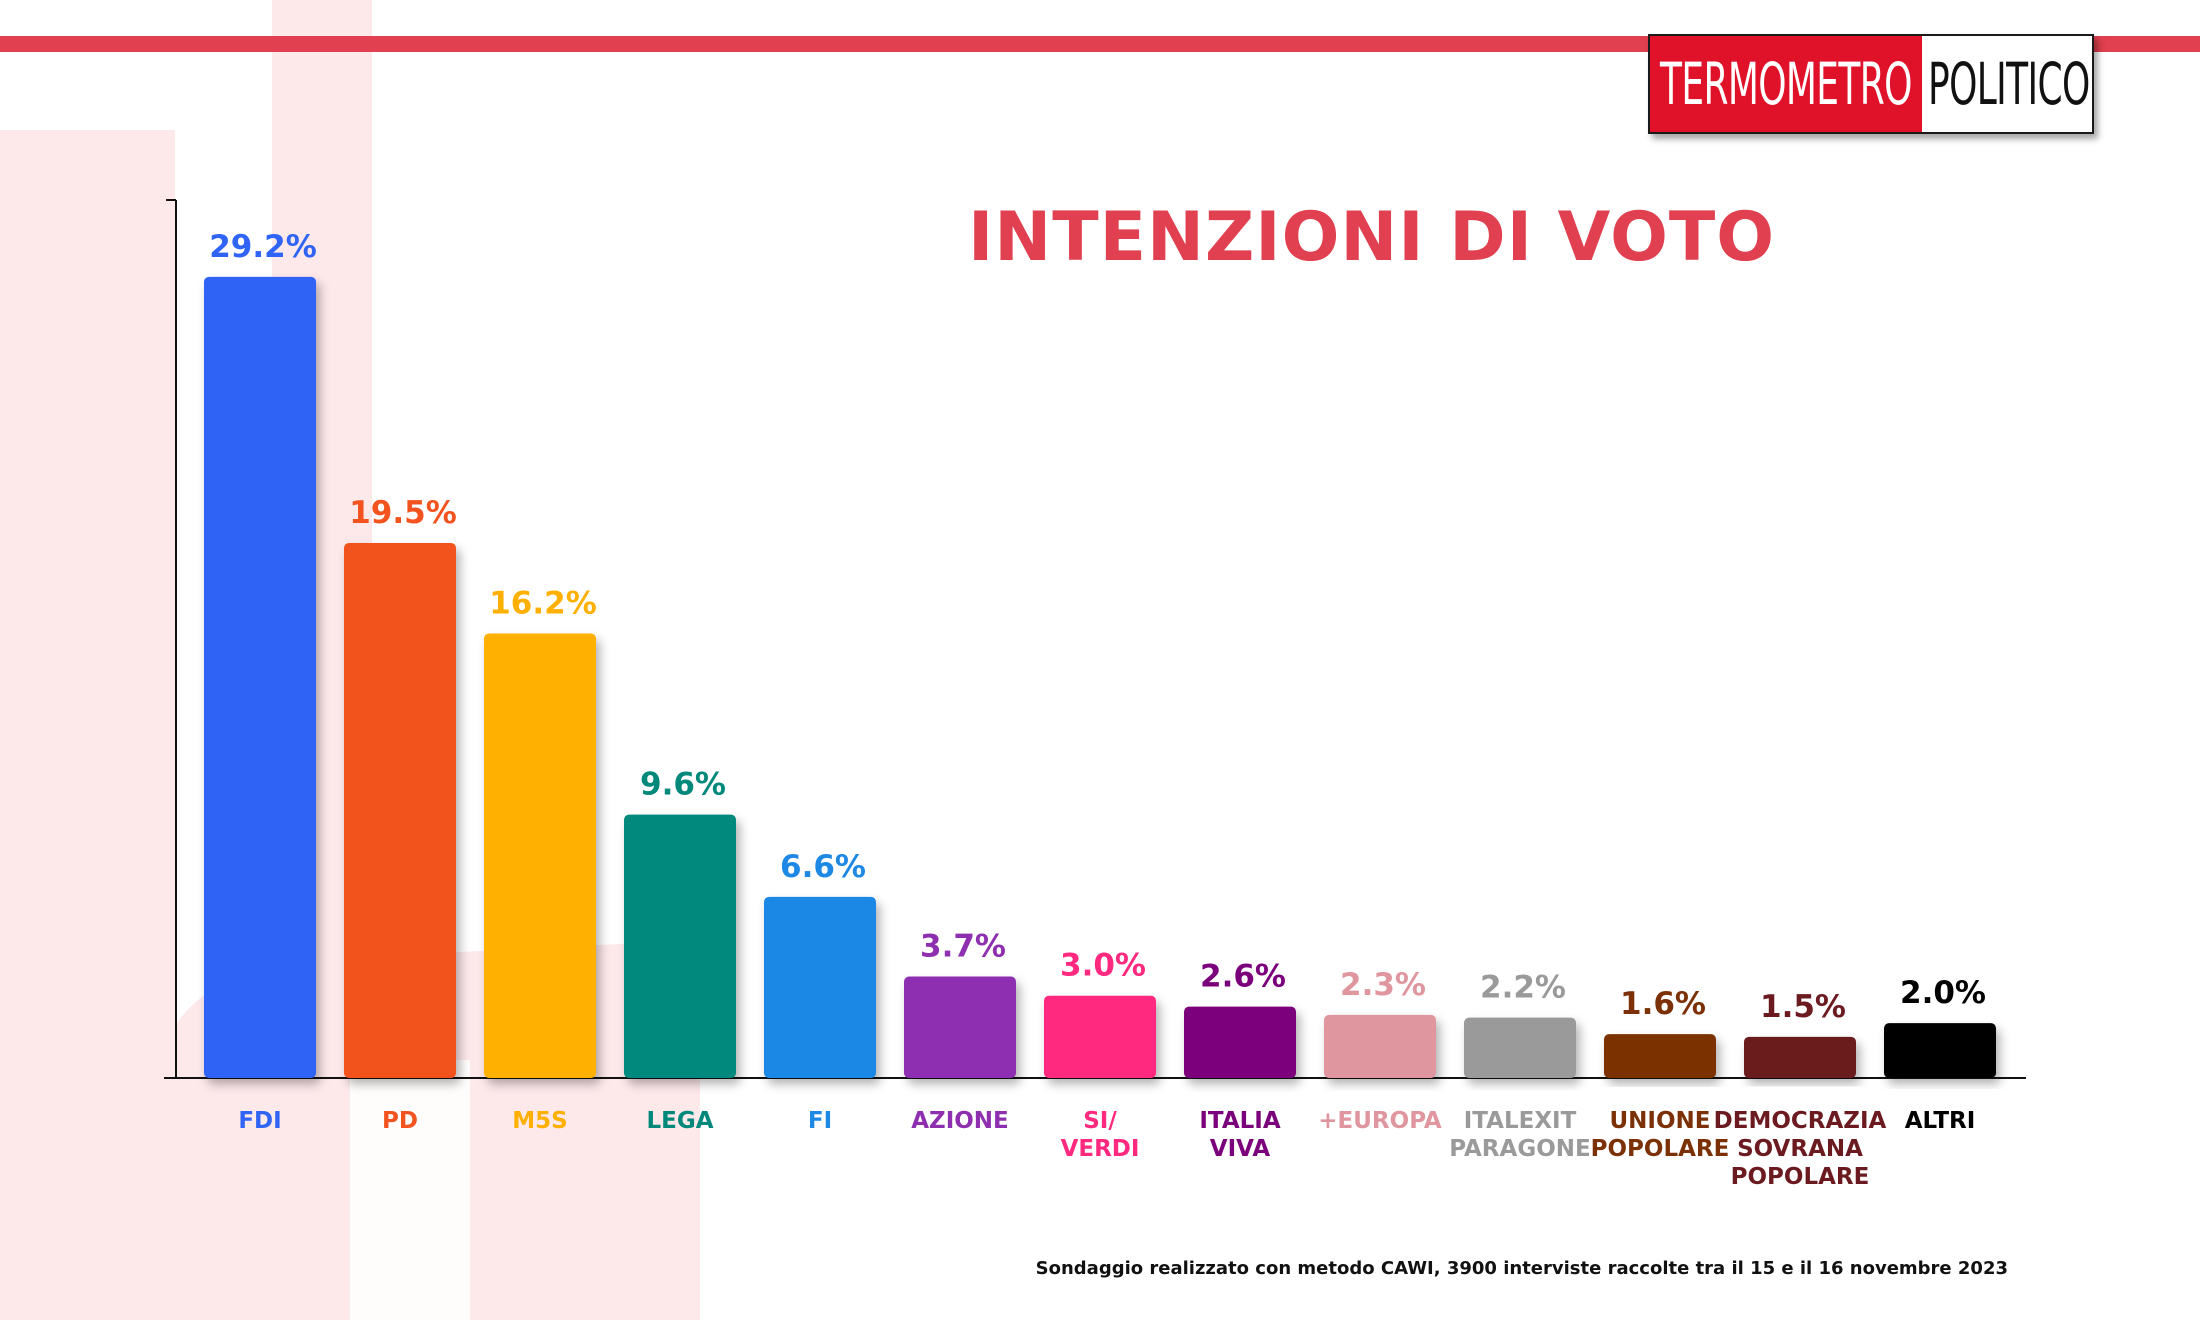 The image size is (2200, 1320). What do you see at coordinates (1943, 993) in the screenshot?
I see `value-label: 2.0%` at bounding box center [1943, 993].